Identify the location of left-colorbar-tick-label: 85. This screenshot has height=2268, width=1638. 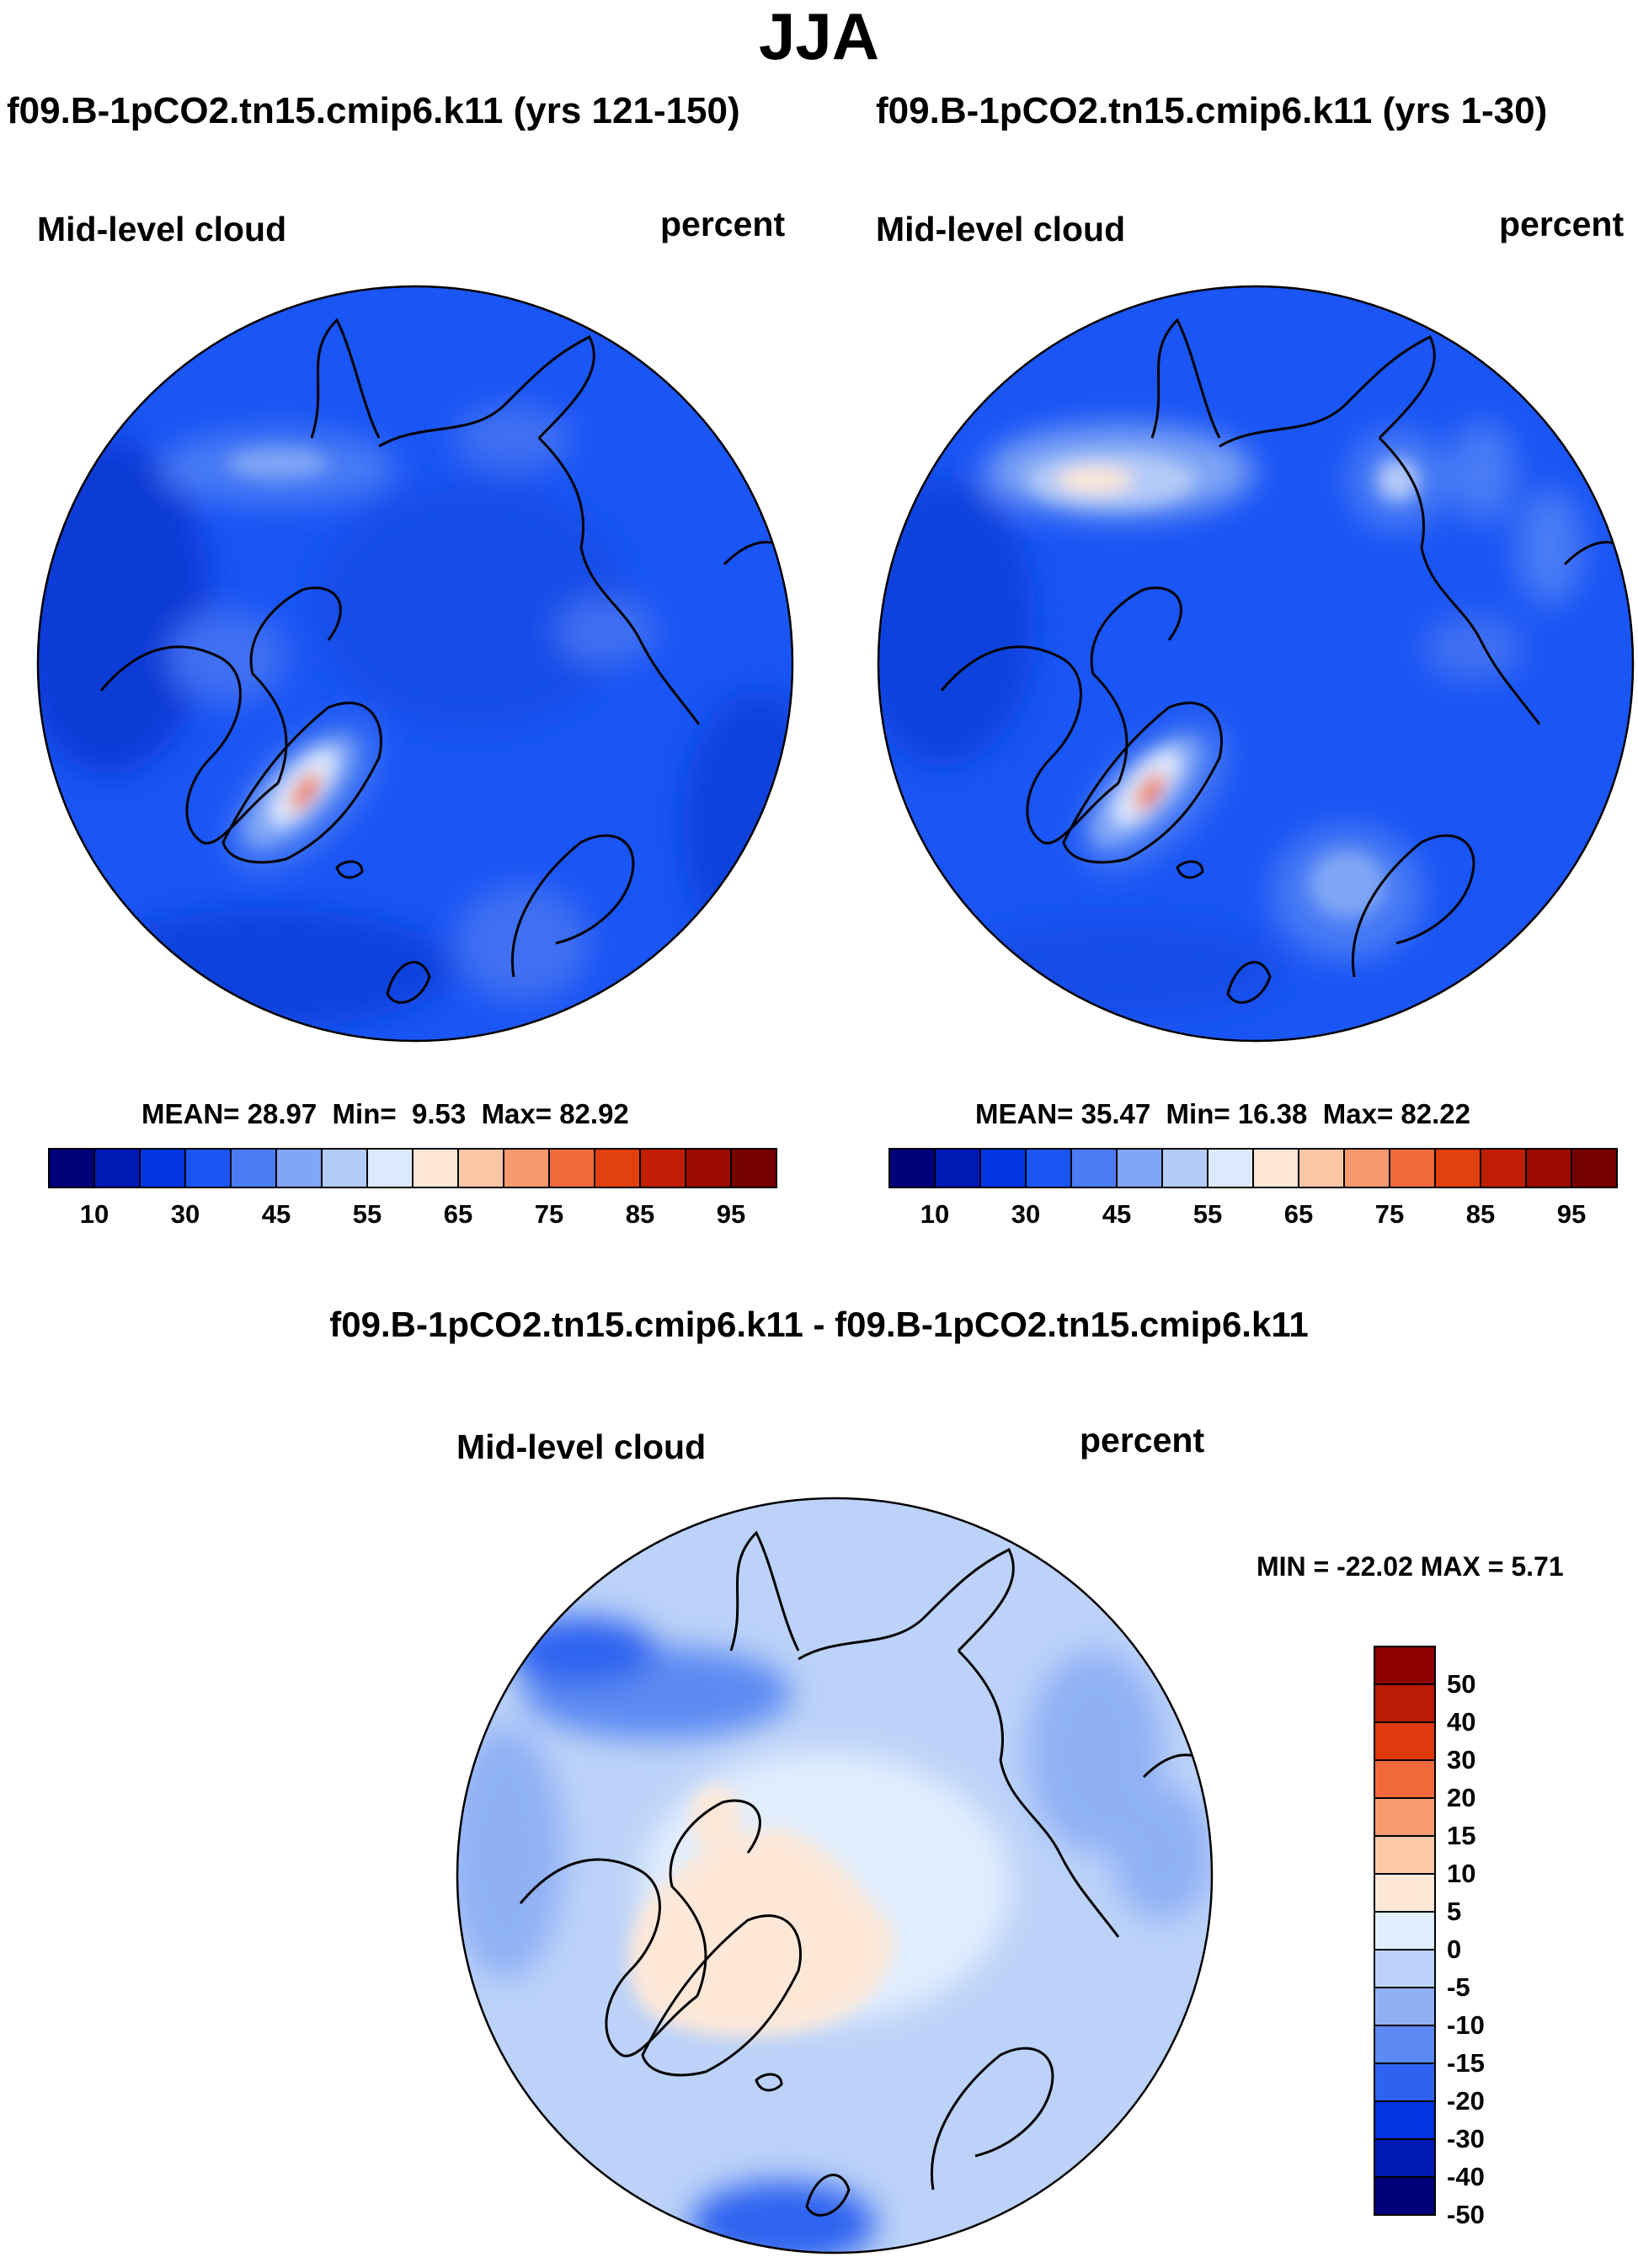
(640, 1214).